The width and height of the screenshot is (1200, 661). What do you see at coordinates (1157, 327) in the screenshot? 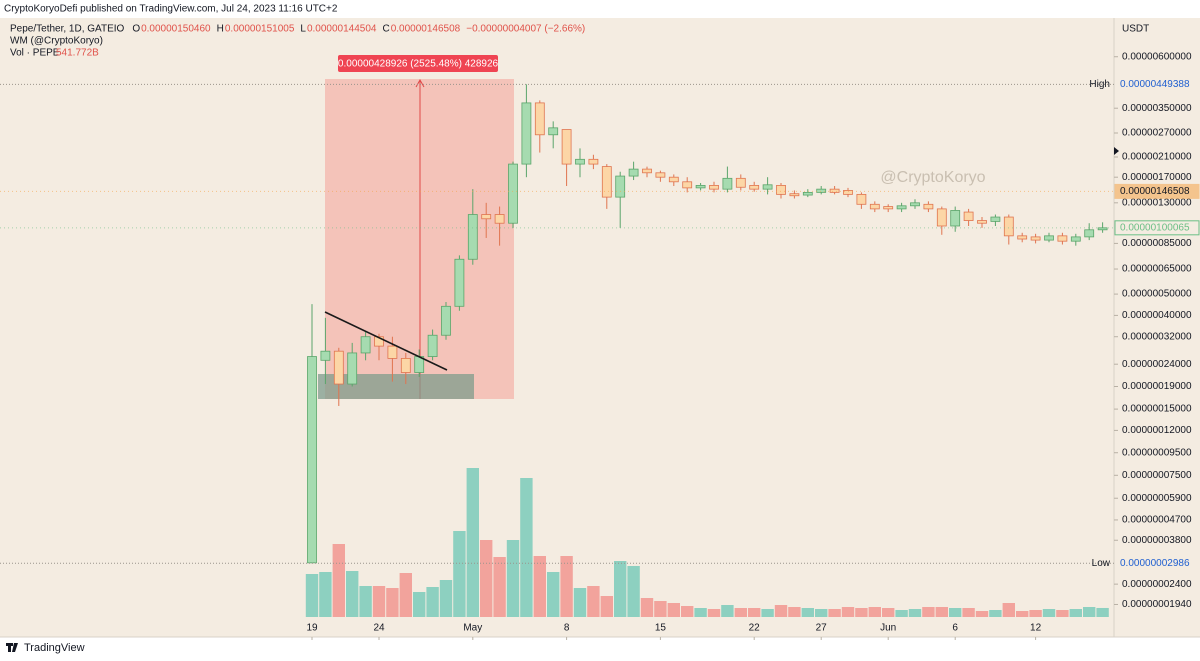
I see `price-axis-background` at bounding box center [1157, 327].